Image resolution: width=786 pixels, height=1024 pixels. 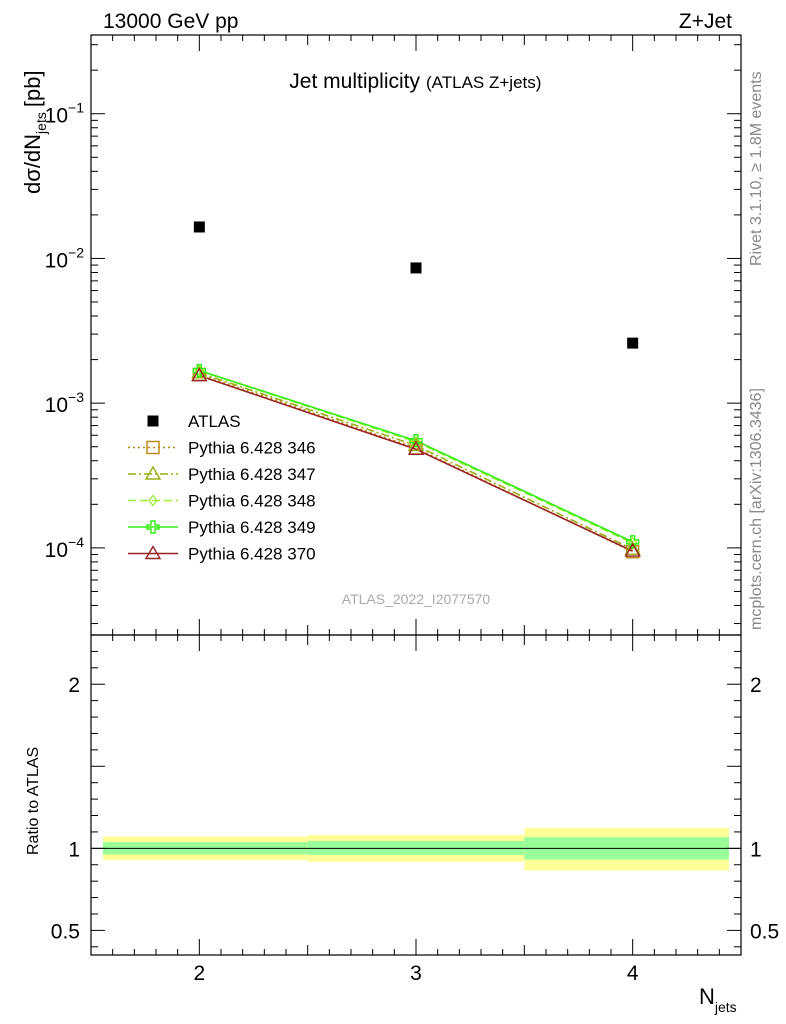 What do you see at coordinates (252, 448) in the screenshot?
I see `legend-label: Pythia 6.428 346` at bounding box center [252, 448].